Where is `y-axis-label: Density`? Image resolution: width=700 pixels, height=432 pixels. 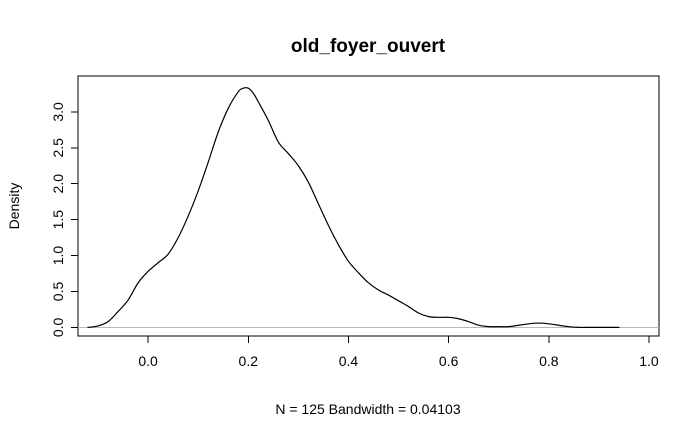
y-axis-label: Density is located at coordinates (14, 206).